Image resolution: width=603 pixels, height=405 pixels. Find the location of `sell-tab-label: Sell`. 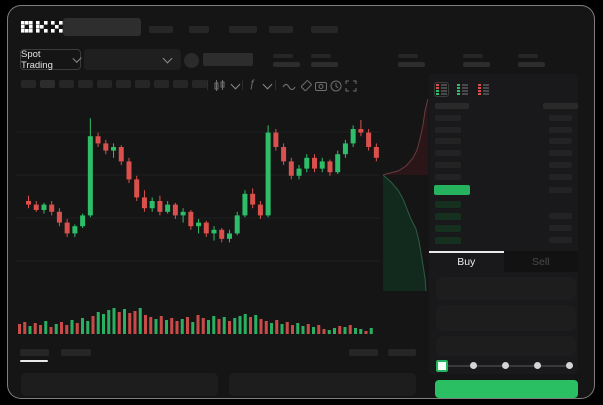

sell-tab-label: Sell is located at coordinates (540, 261).